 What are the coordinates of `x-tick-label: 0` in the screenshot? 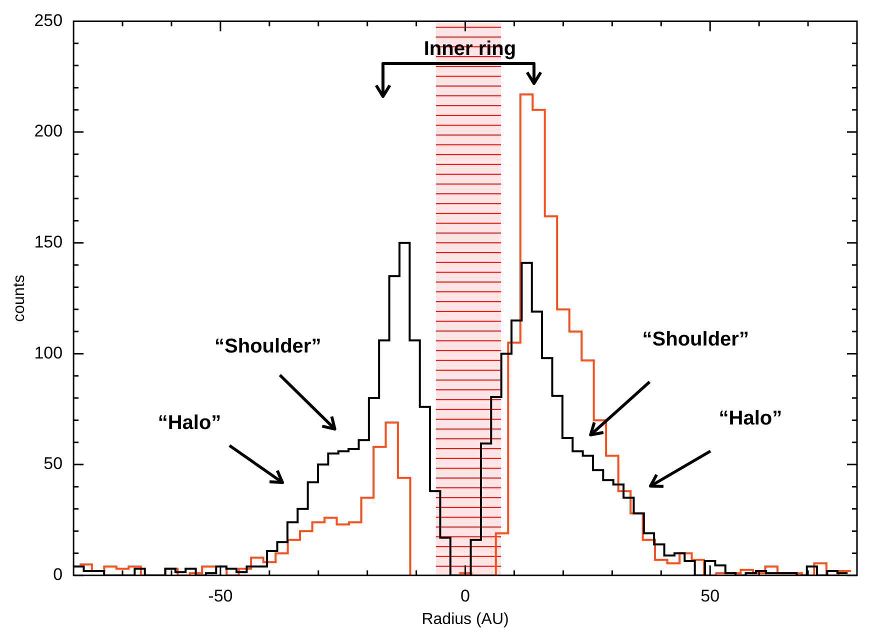 It's located at (465, 596).